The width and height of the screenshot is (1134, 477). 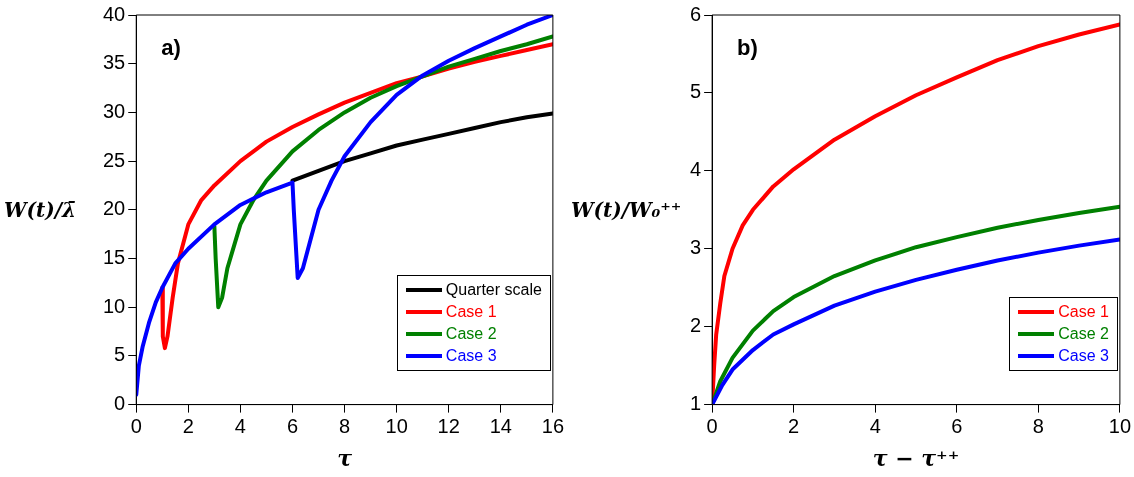 What do you see at coordinates (916, 457) in the screenshot?
I see `x-axis-title: τ − τ⁺⁺` at bounding box center [916, 457].